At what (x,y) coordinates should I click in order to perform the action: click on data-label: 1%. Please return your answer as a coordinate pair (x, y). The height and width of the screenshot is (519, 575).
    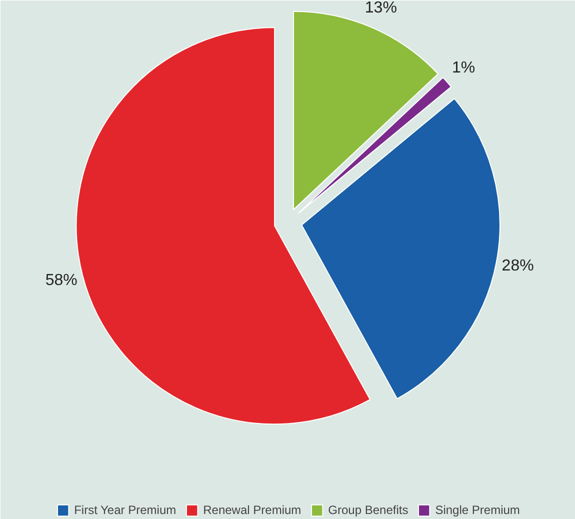
    Looking at the image, I should click on (464, 67).